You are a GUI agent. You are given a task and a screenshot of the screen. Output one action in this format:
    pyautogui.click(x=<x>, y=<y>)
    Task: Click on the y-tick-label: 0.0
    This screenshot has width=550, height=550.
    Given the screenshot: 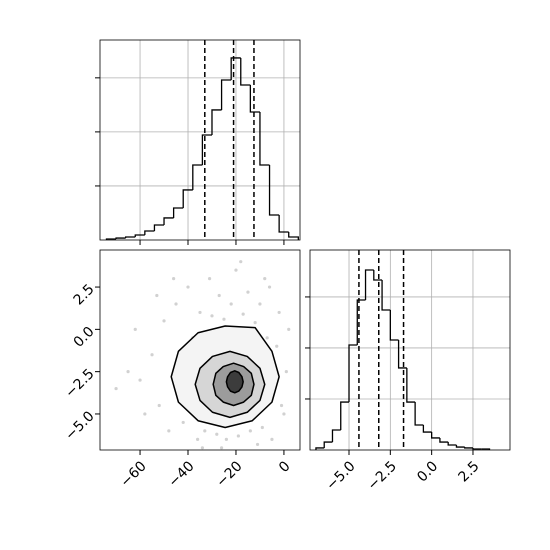 What is the action you would take?
    pyautogui.click(x=84, y=337)
    